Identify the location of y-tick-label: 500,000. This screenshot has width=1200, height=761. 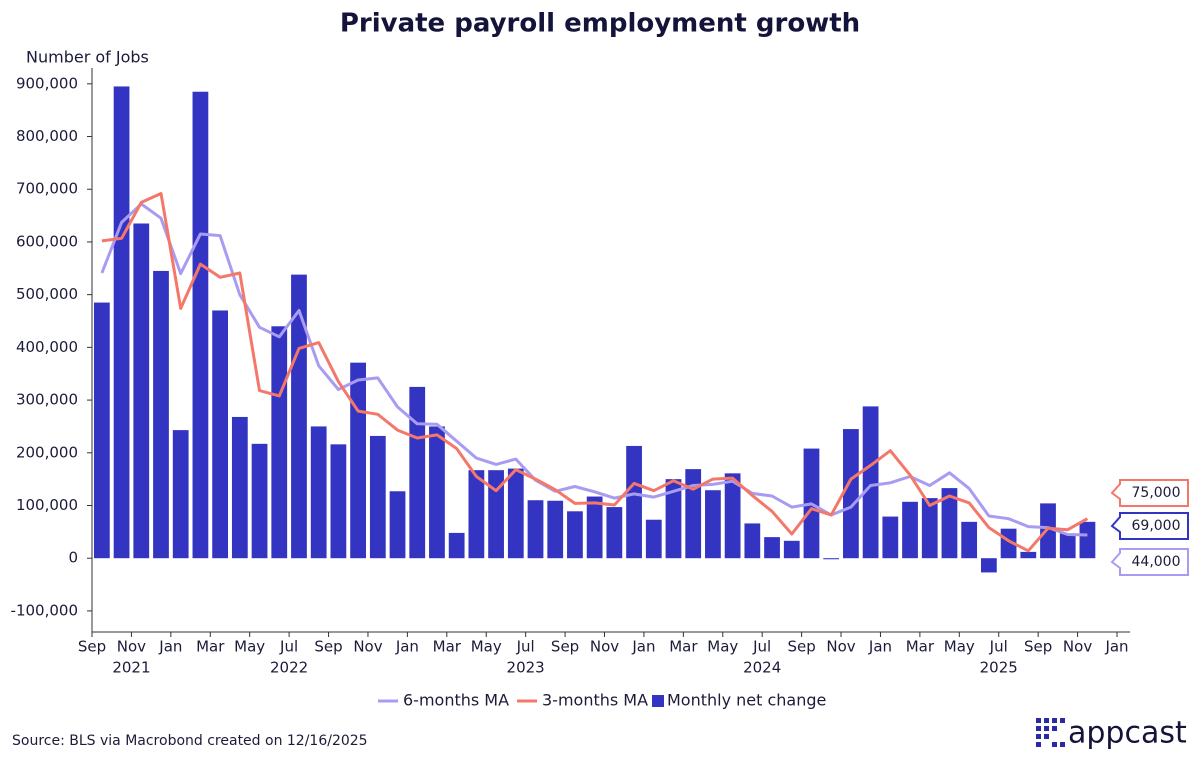
(47, 294).